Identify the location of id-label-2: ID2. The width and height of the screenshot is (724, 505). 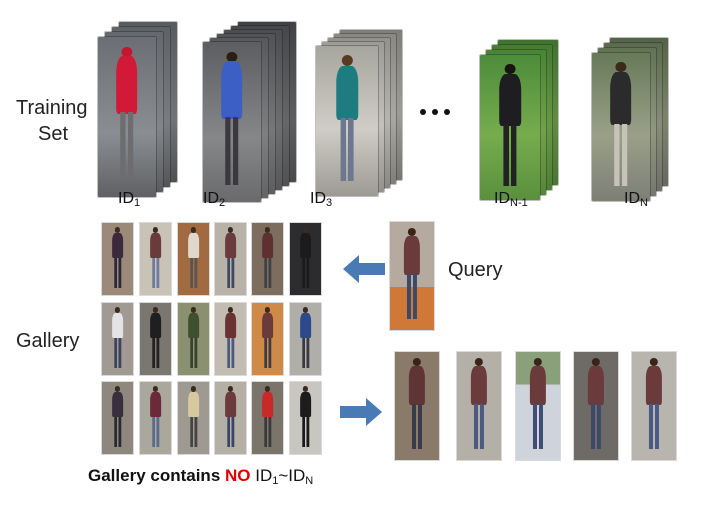
(214, 199).